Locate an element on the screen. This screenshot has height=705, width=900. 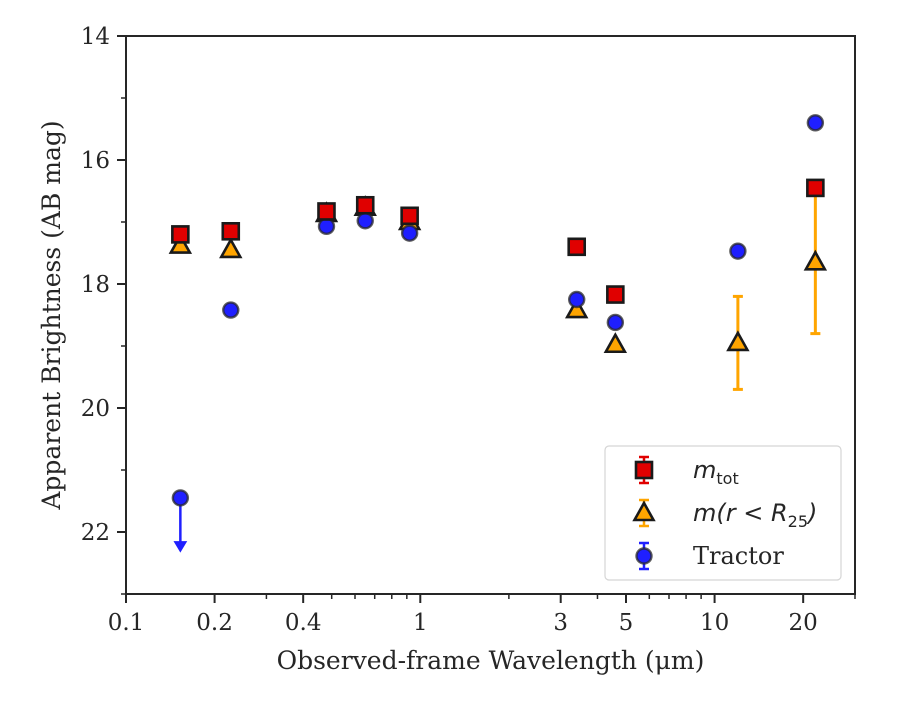
legend-label-tractor: Tractor is located at coordinates (738, 556).